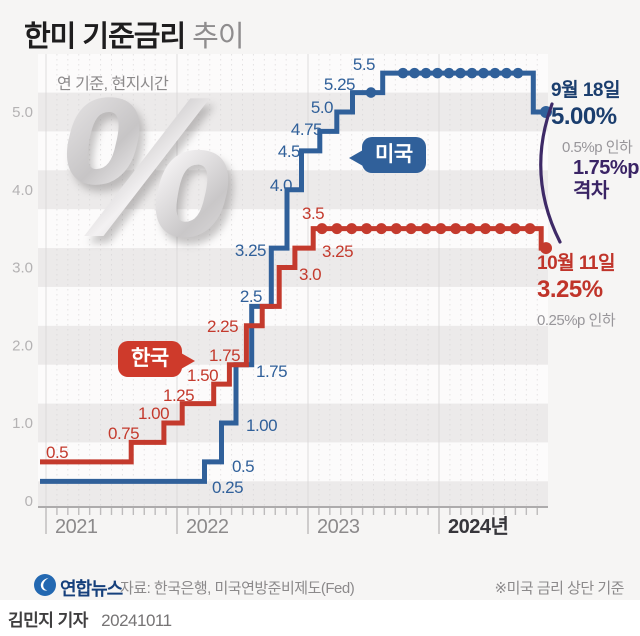  I want to click on y-axis-label: 5.0, so click(22, 112).